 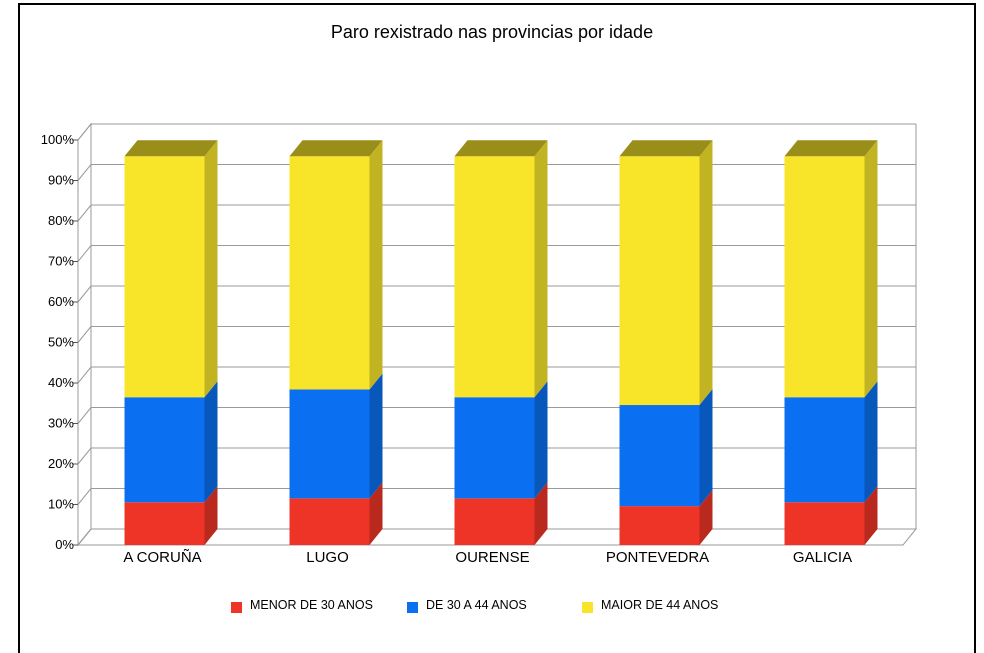 I want to click on y-tick-label: 40%, so click(x=61, y=382).